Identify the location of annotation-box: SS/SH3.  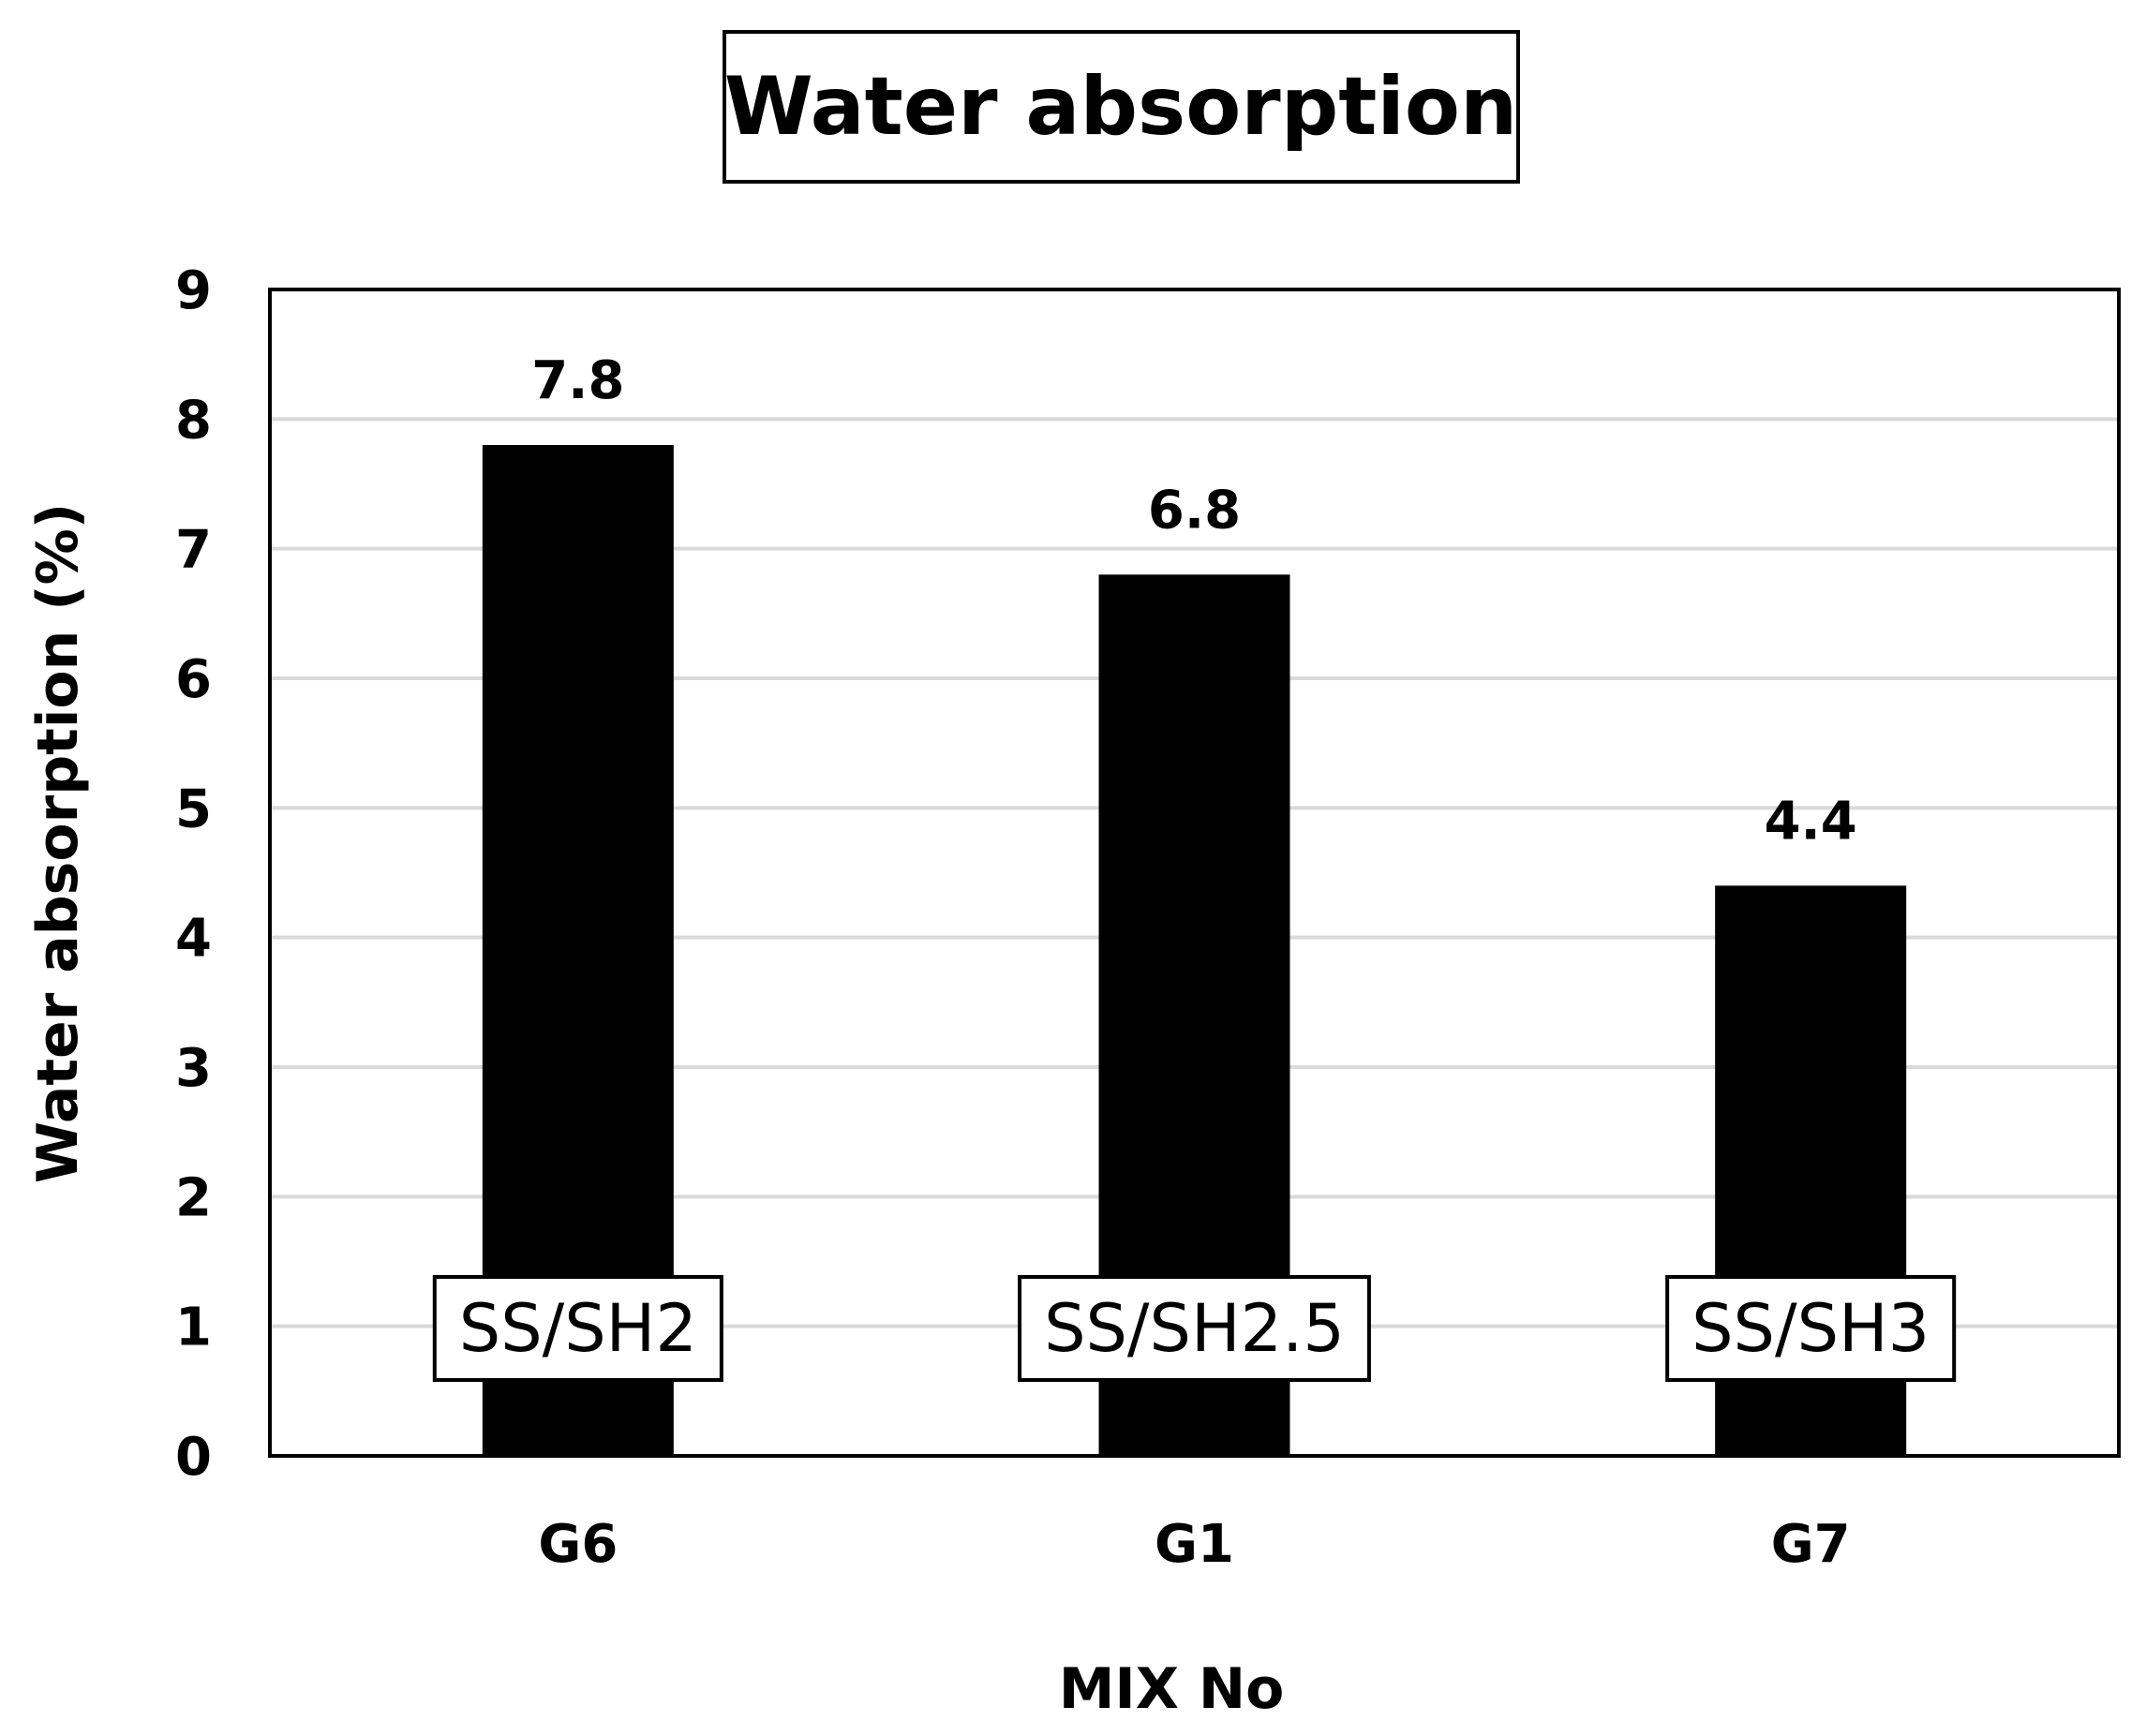
(1811, 1329).